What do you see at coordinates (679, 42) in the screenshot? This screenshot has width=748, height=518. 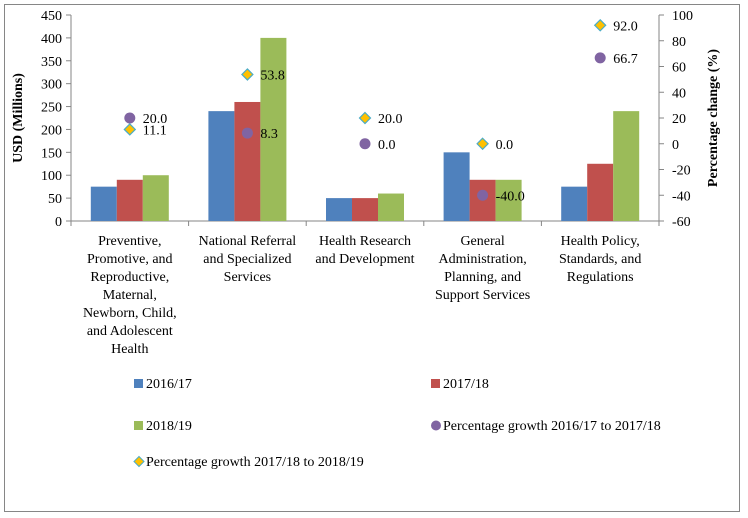 I see `right-axis-tick-label: 80` at bounding box center [679, 42].